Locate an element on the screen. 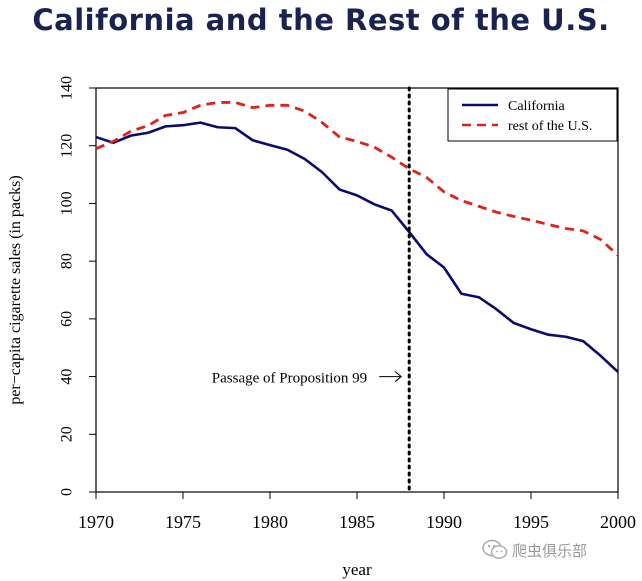 Image resolution: width=642 pixels, height=581 pixels. annotation-arrowhead is located at coordinates (398, 376).